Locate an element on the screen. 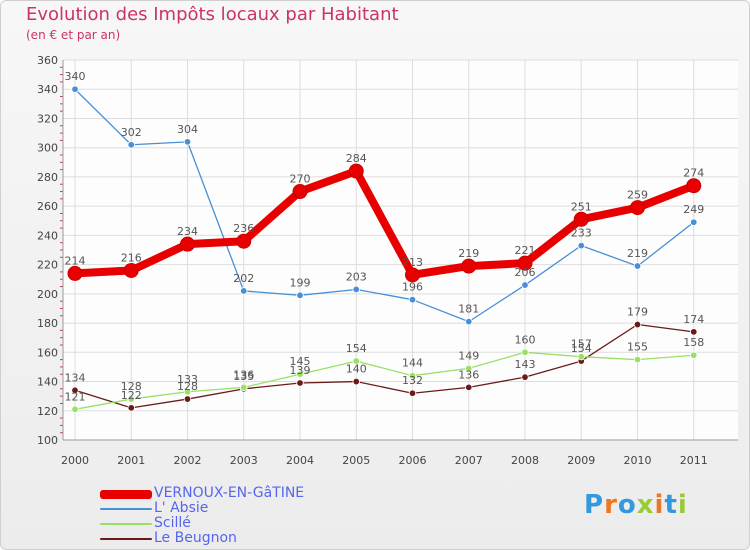  data-label: 154 is located at coordinates (356, 348).